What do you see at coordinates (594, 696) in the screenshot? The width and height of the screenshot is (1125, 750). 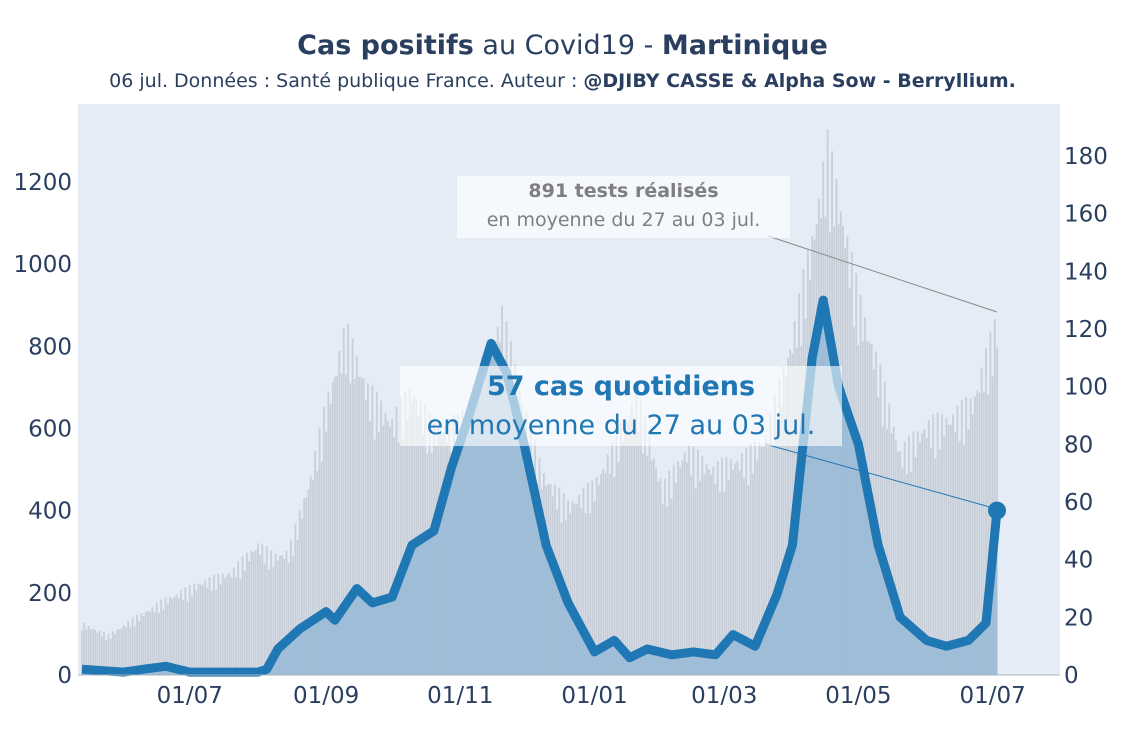 I see `x-tick-label: 01/01` at bounding box center [594, 696].